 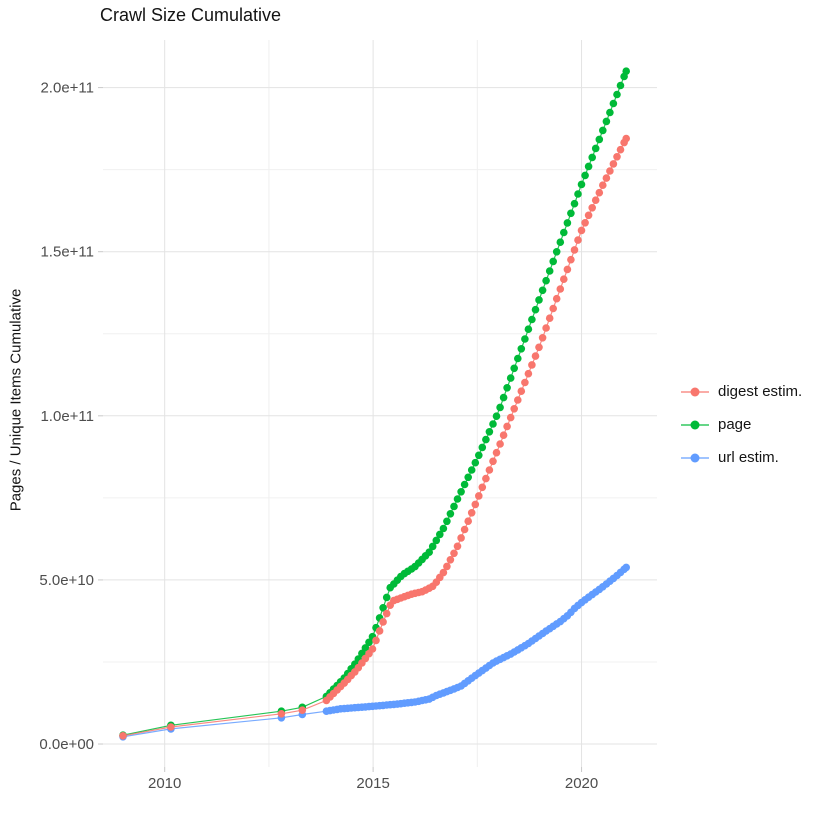 I want to click on x-tick-label: 2010, so click(x=164, y=783).